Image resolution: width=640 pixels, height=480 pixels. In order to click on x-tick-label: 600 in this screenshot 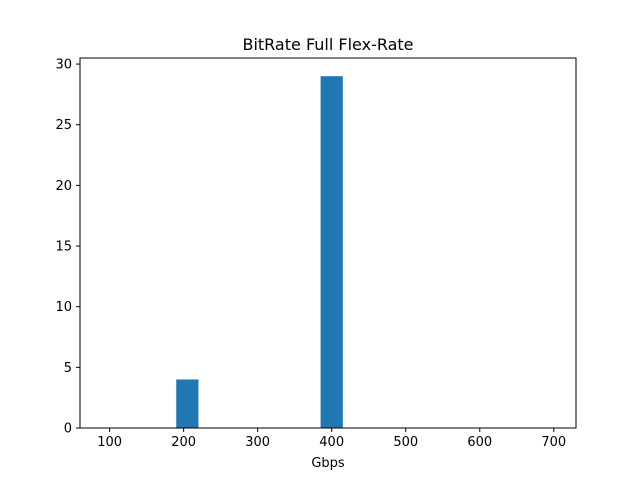, I will do `click(479, 442)`.